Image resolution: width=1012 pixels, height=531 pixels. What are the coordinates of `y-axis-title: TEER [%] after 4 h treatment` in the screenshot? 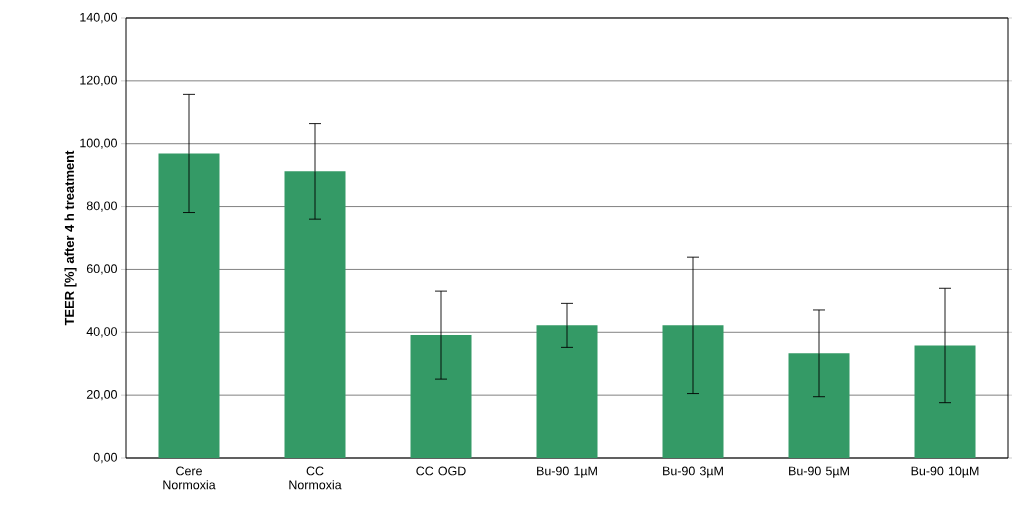 It's located at (70, 238).